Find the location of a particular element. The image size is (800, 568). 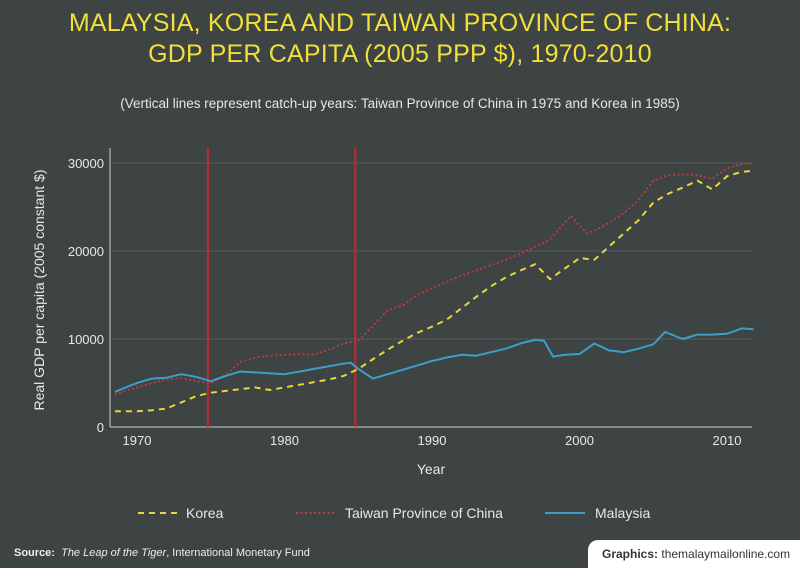

title-line-2: GDP PER CAPITA (2005 PPP $), 1970-2010 is located at coordinates (400, 54).